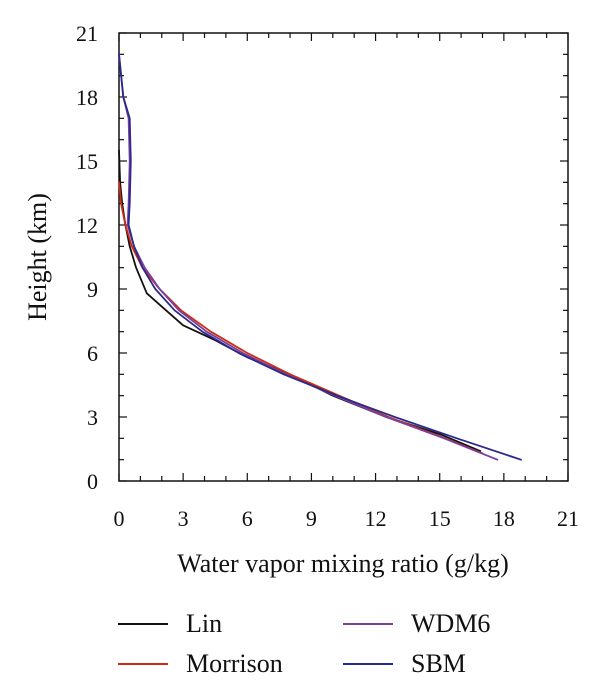 Image resolution: width=600 pixels, height=695 pixels. I want to click on x-tick-label: 3, so click(183, 518).